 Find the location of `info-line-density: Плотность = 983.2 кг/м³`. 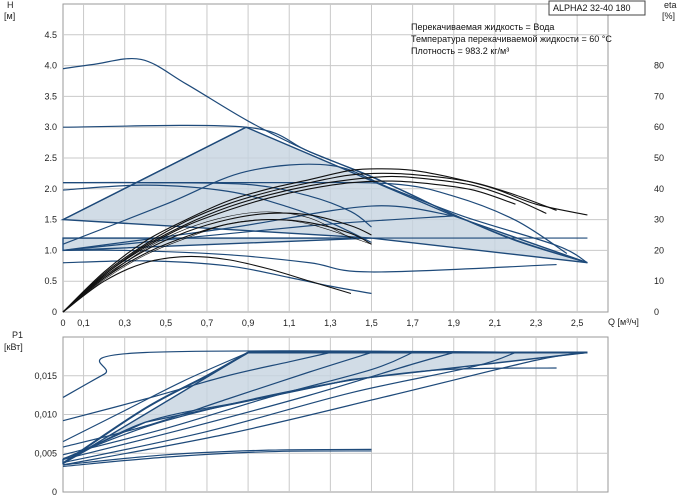

info-line-density: Плотность = 983.2 кг/м³ is located at coordinates (460, 51).